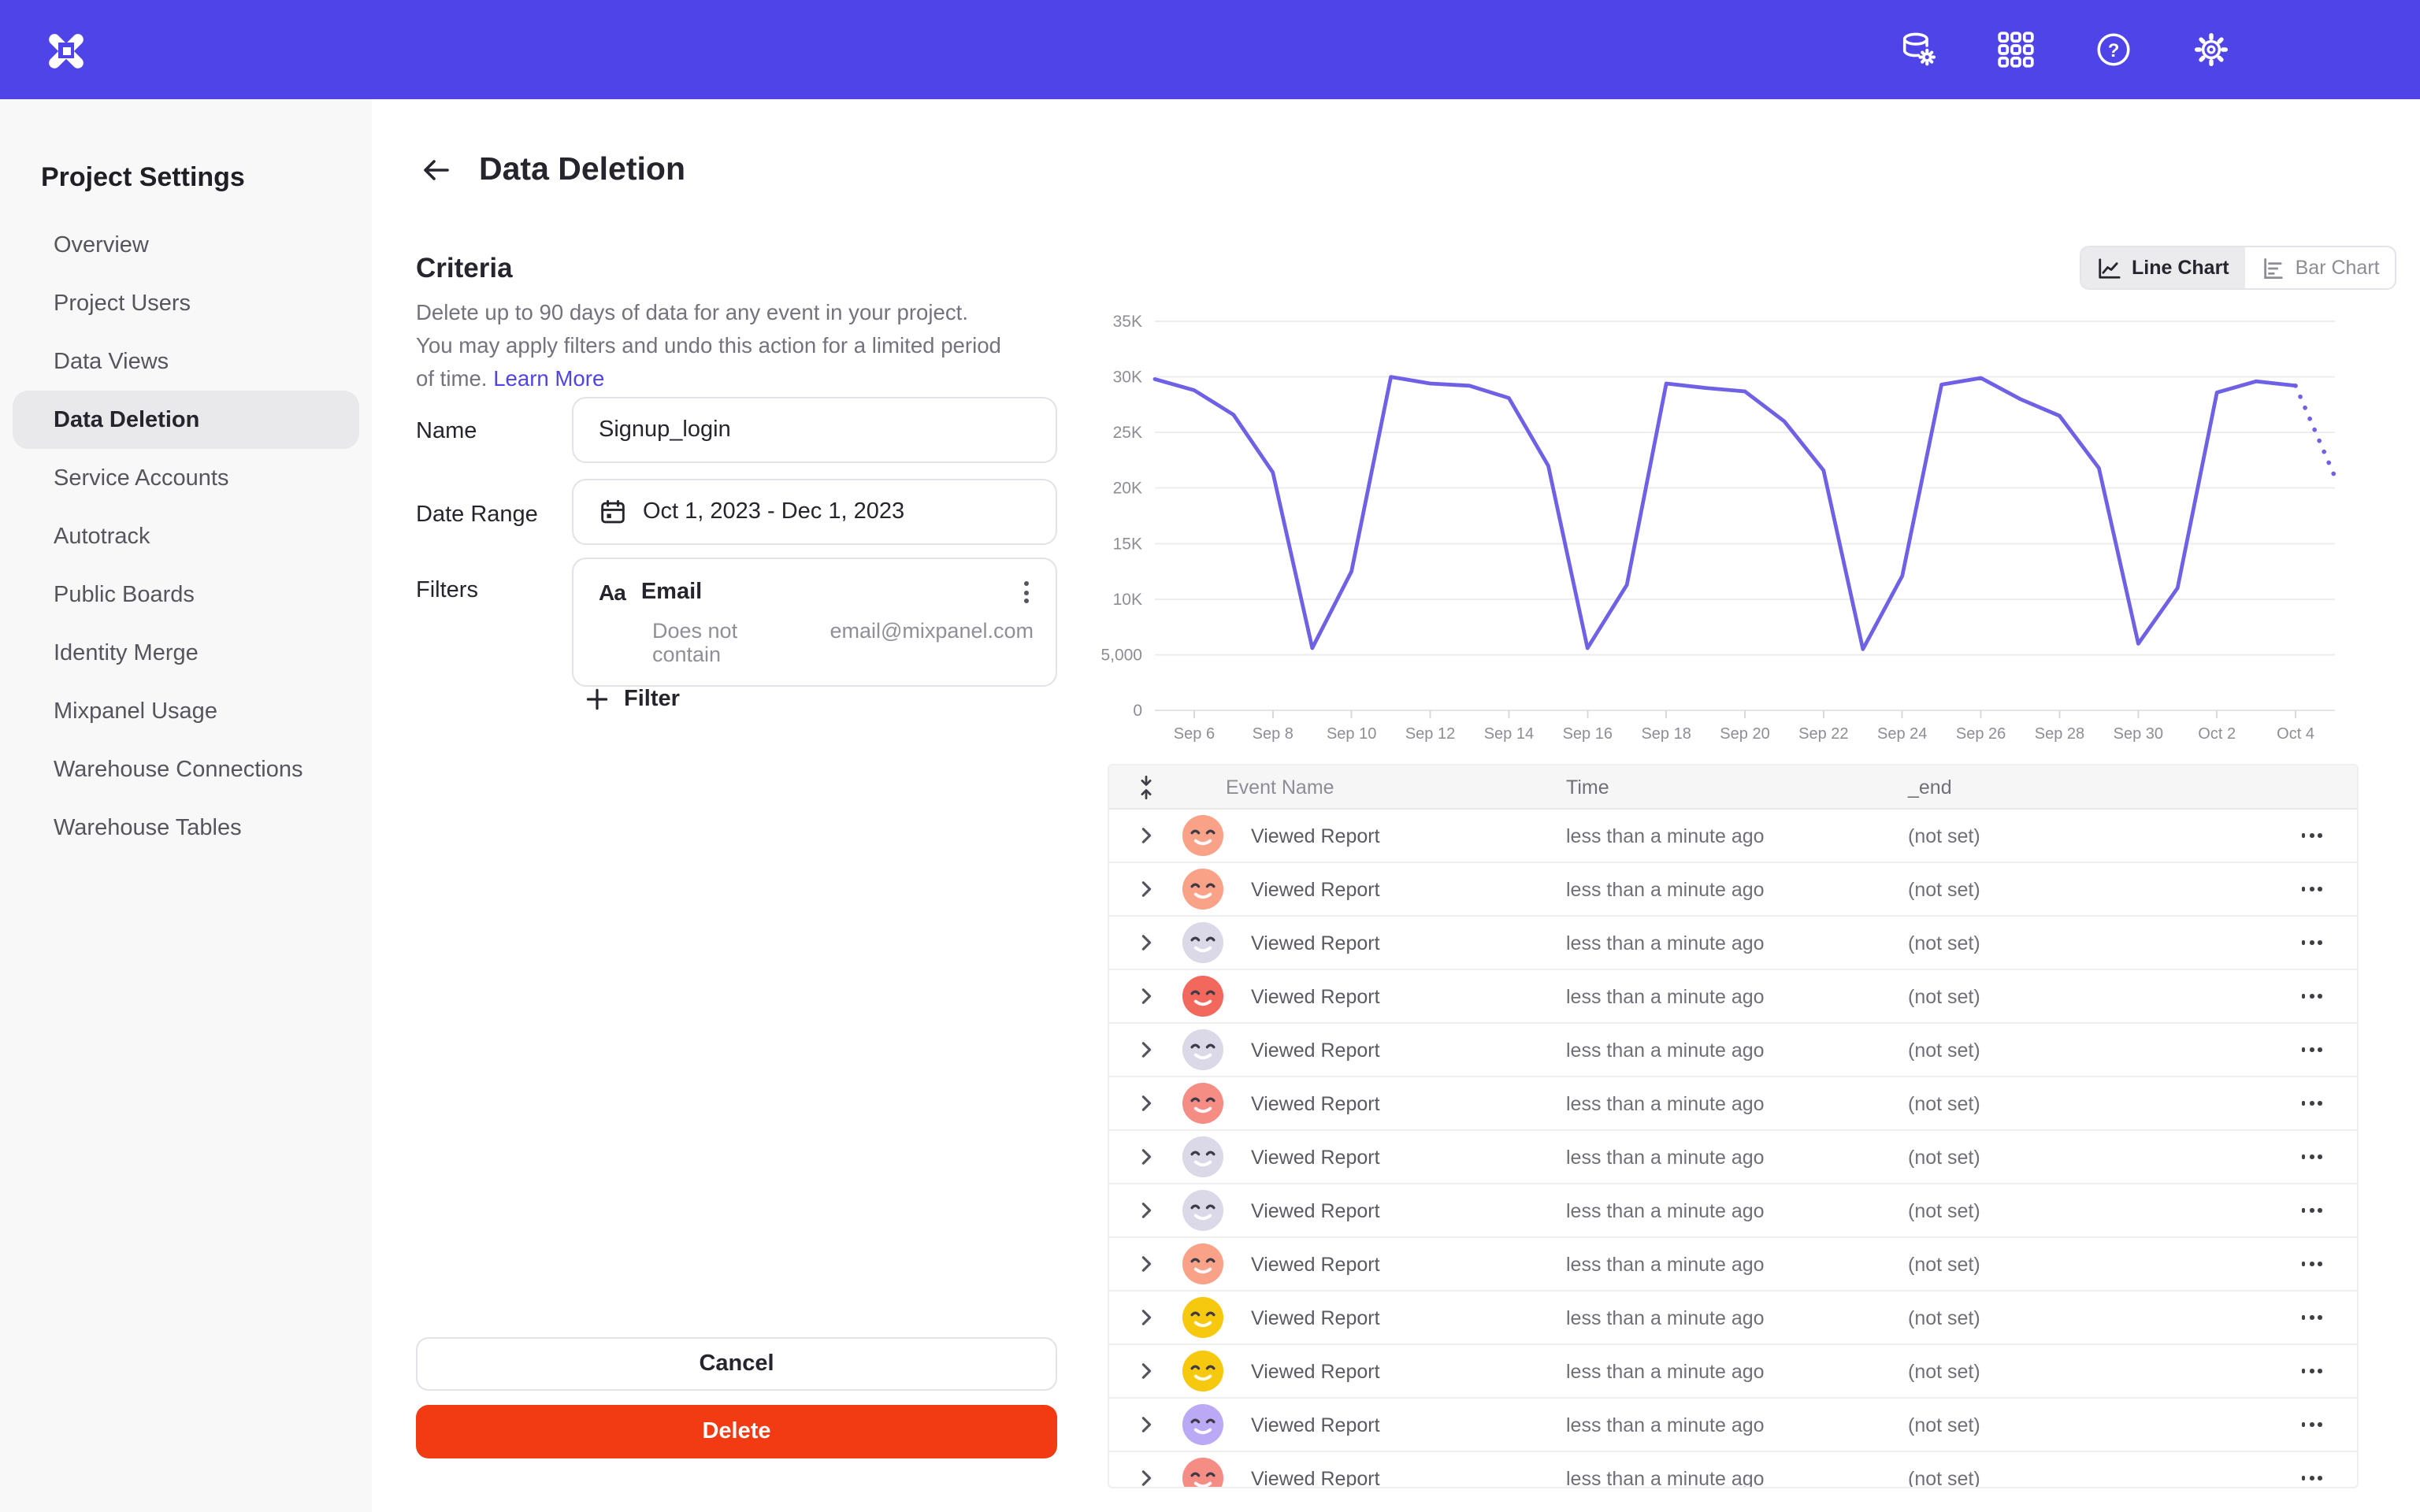  I want to click on date-range-input: Oct 1, 2023 - Dec 1, 2023, so click(815, 512).